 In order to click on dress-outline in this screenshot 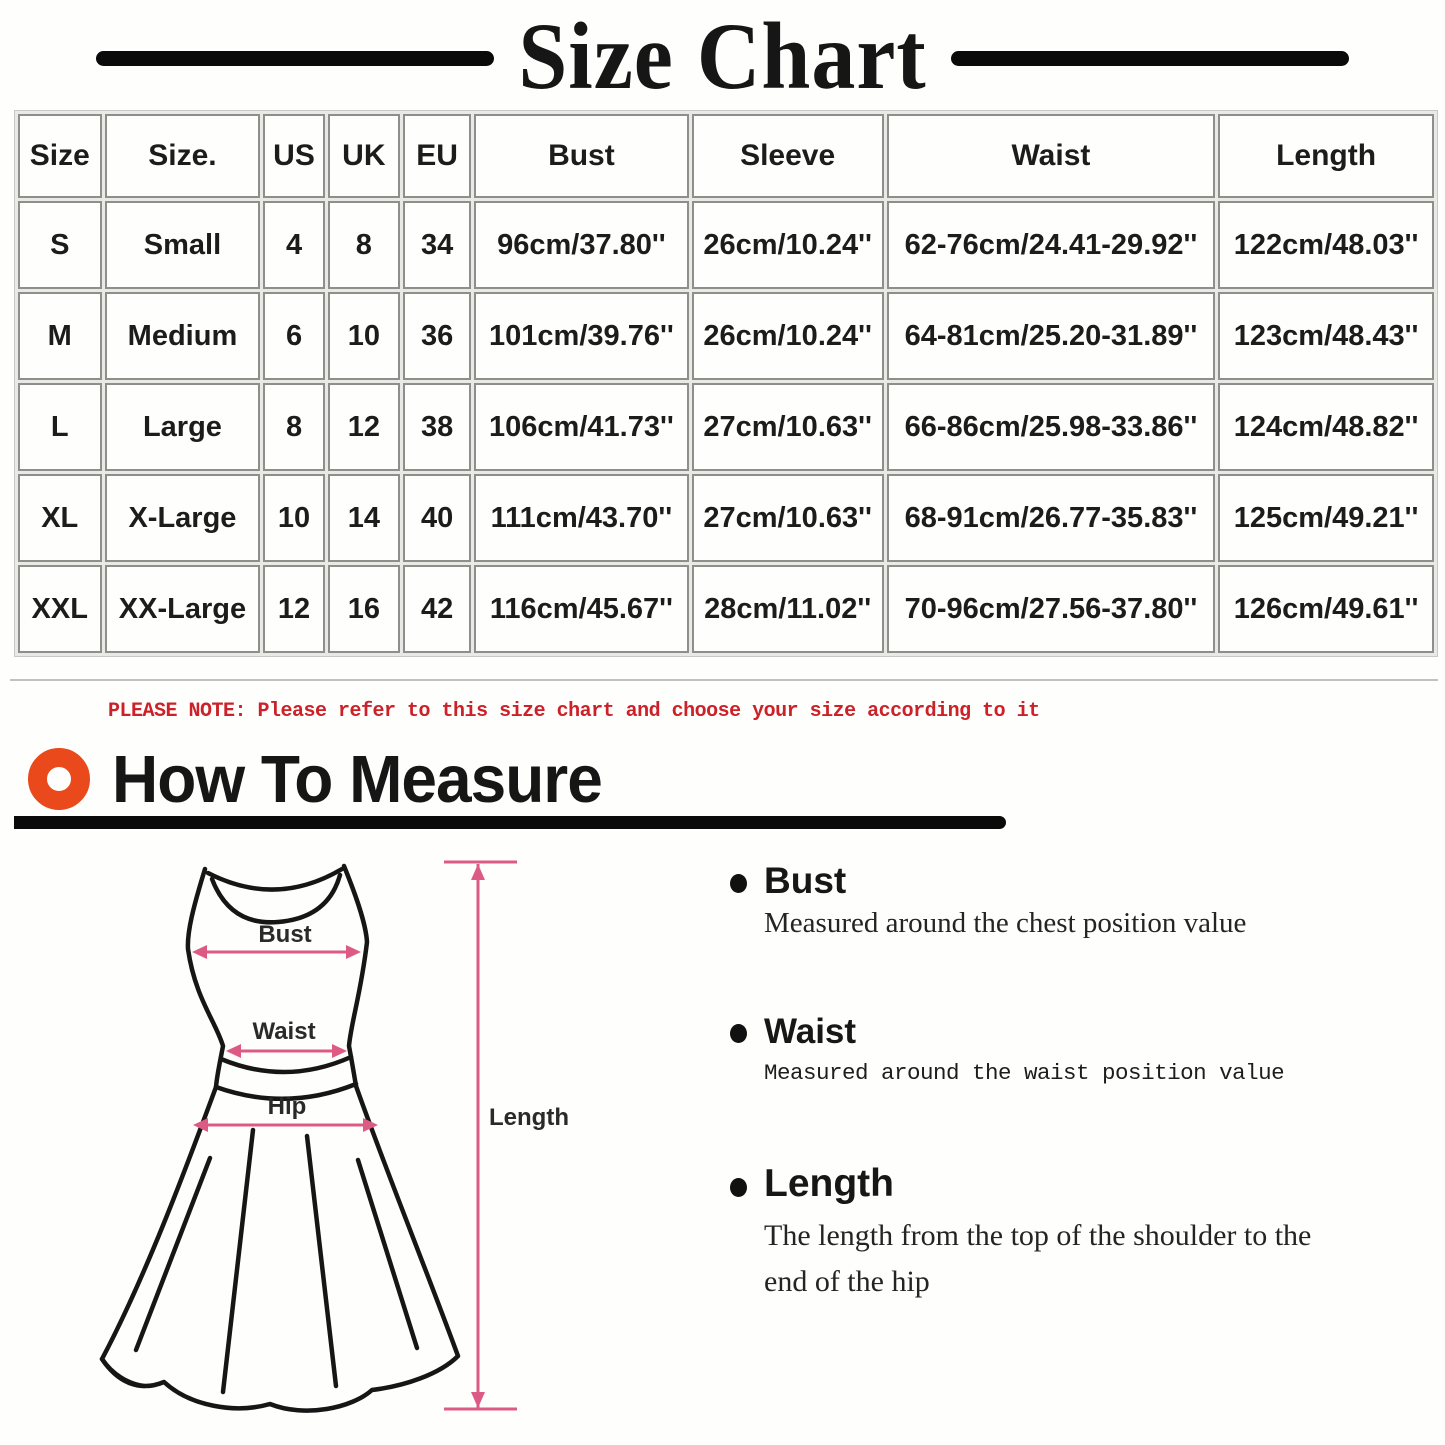, I will do `click(280, 1138)`.